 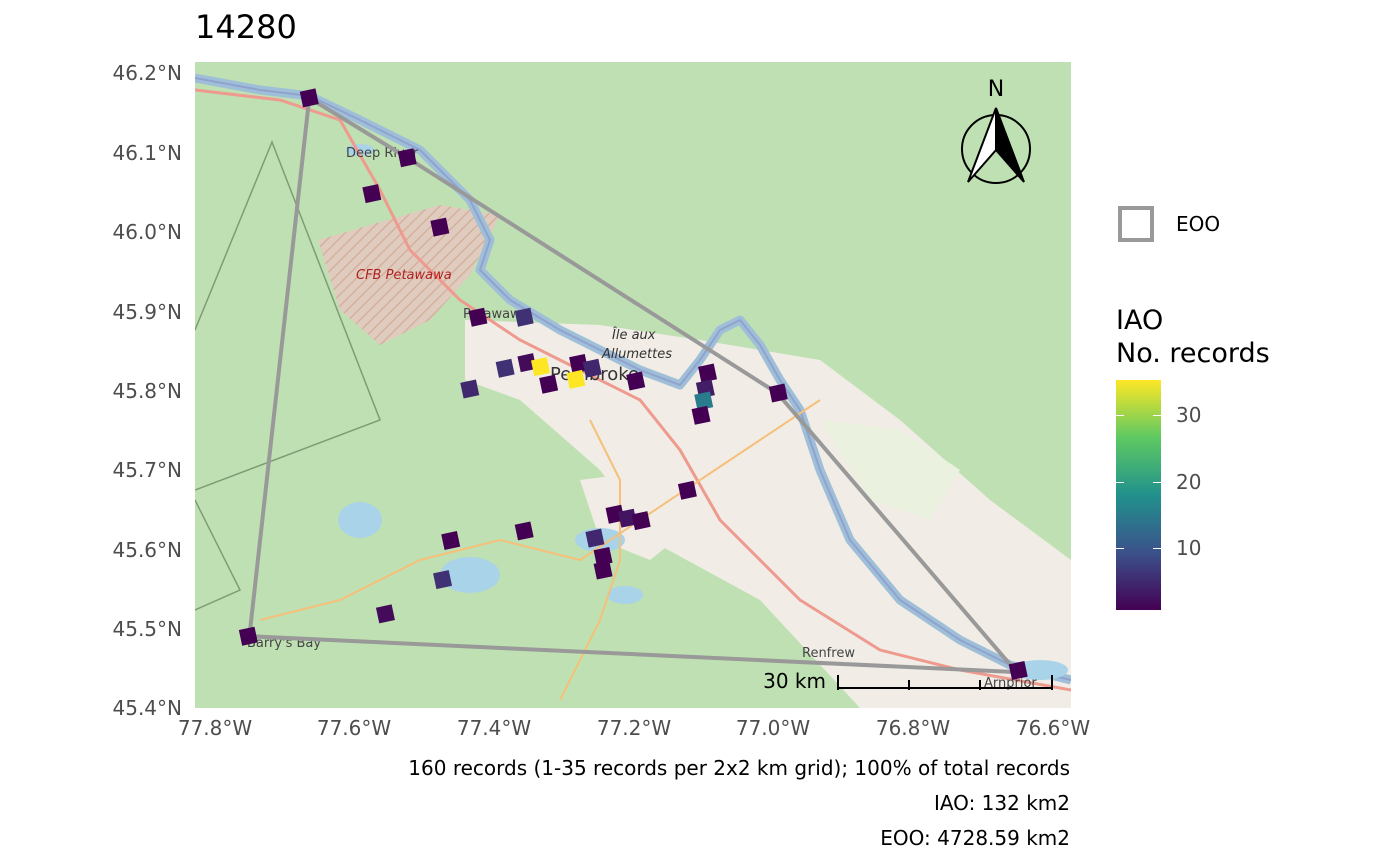 I want to click on lat-tick-label: 45.4°N, so click(x=147, y=708).